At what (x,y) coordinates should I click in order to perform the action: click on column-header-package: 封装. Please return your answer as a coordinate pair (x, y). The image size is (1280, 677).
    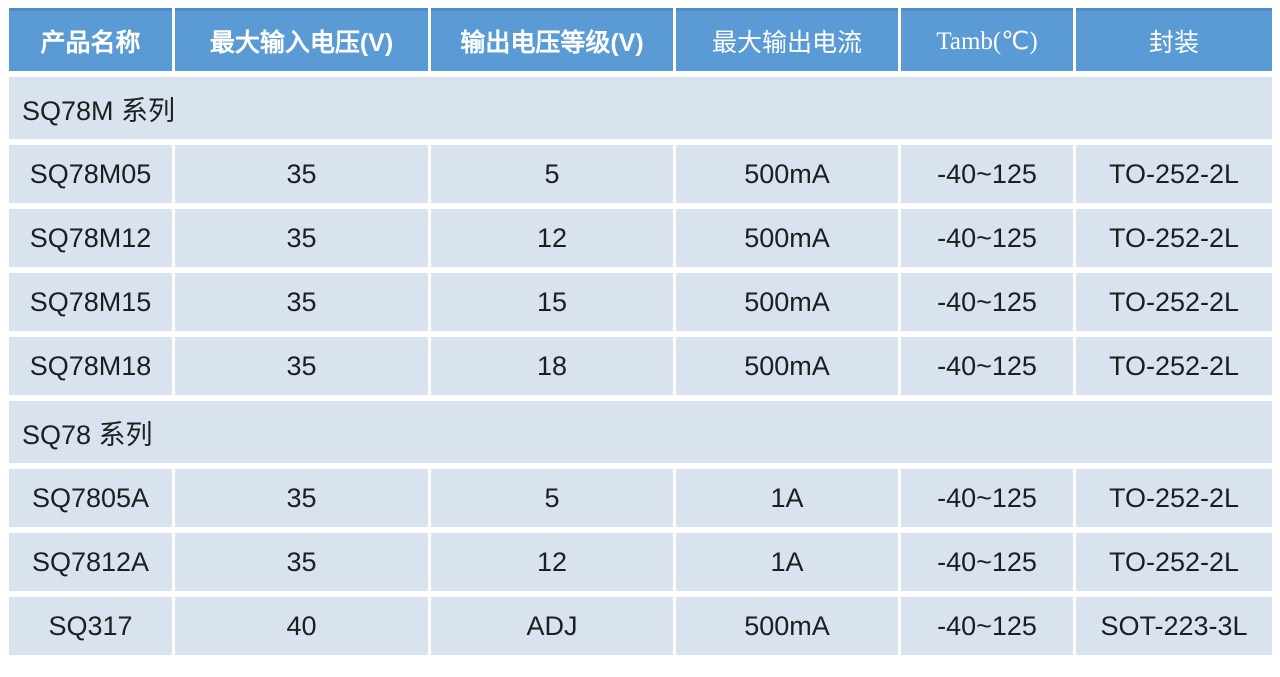
    Looking at the image, I should click on (1174, 39).